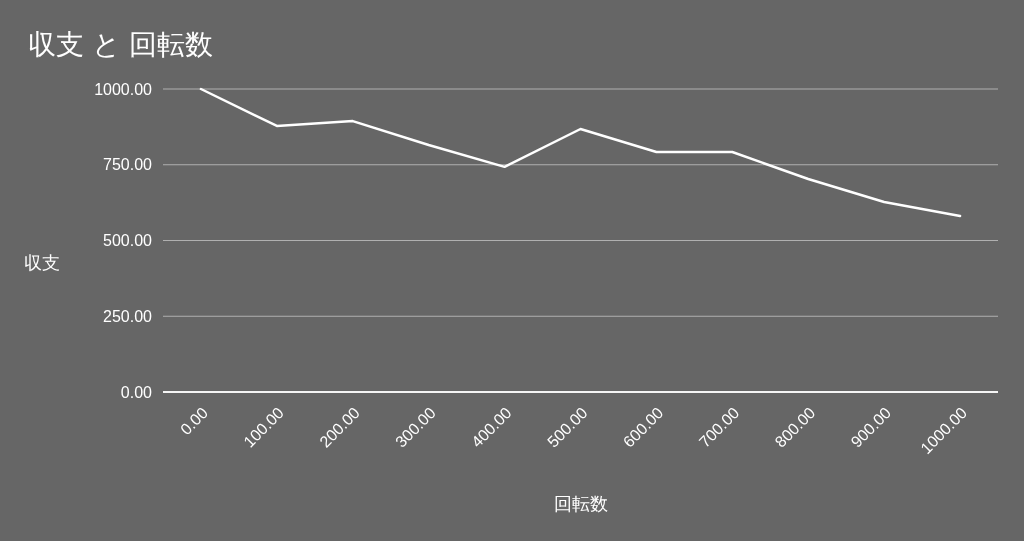 This screenshot has height=541, width=1024. I want to click on chart-title: 収支 と 回転数, so click(120, 44).